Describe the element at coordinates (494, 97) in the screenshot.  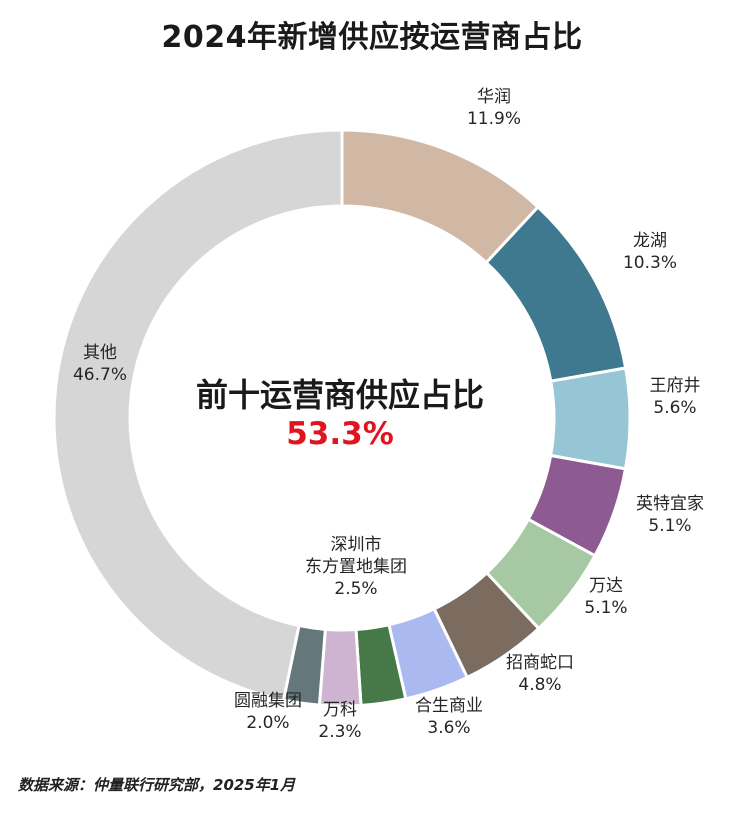
I see `slice-name-label: 华润` at that location.